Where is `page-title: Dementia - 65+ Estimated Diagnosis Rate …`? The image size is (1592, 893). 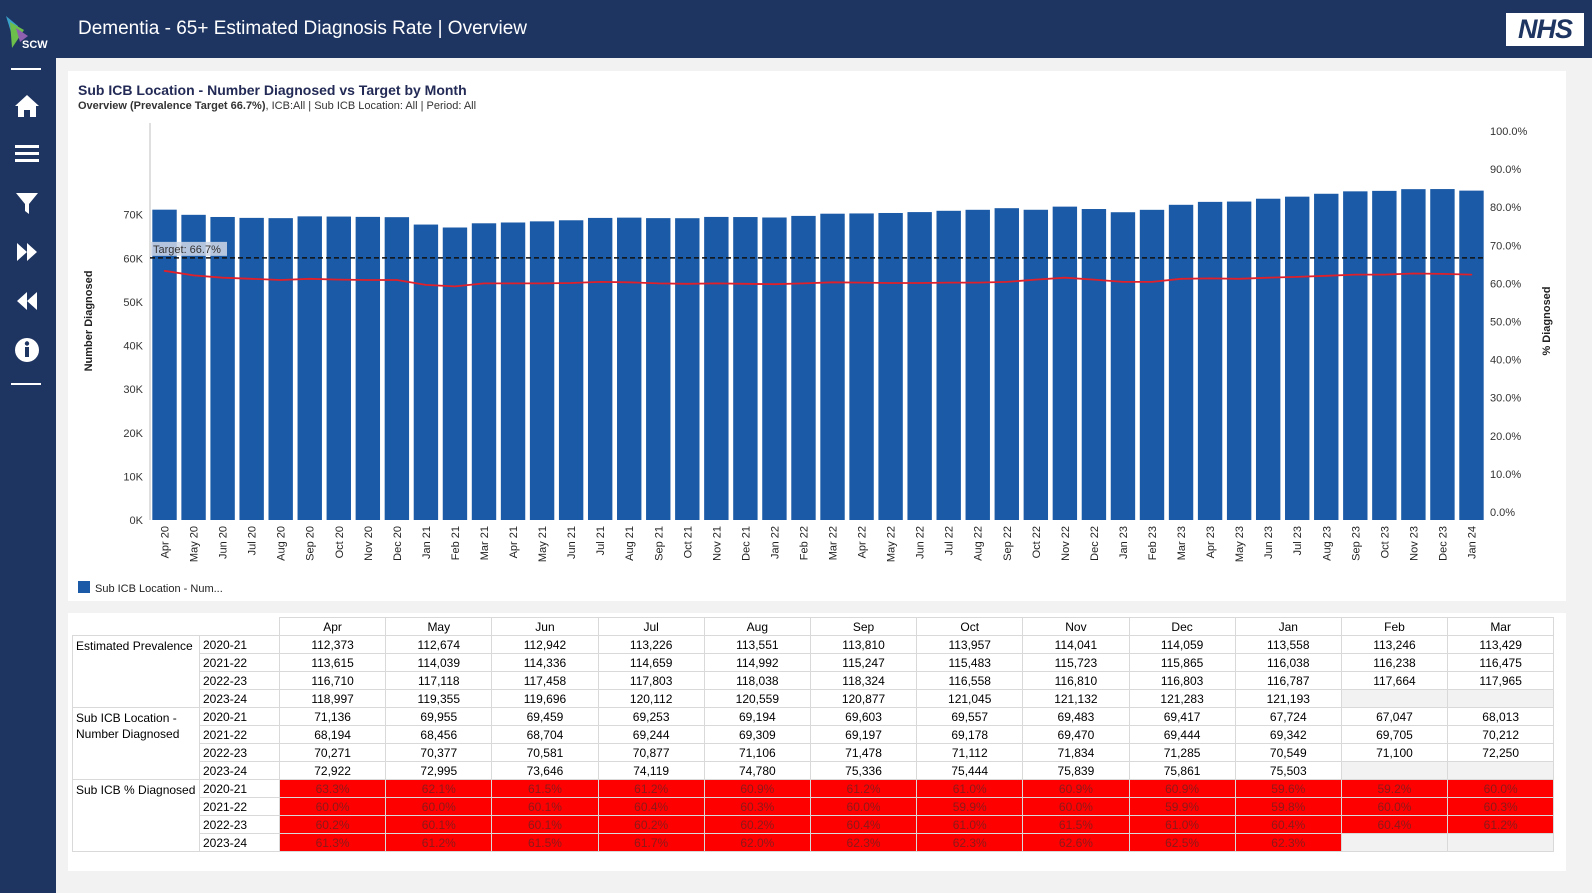 page-title: Dementia - 65+ Estimated Diagnosis Rate … is located at coordinates (302, 28).